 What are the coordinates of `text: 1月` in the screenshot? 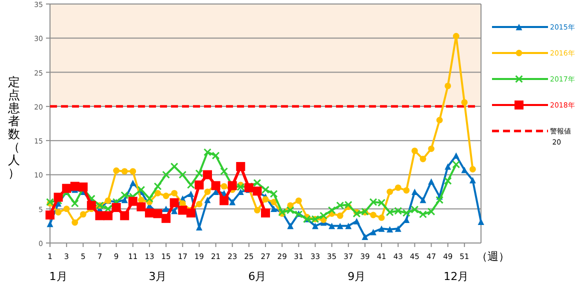 It's located at (58, 276).